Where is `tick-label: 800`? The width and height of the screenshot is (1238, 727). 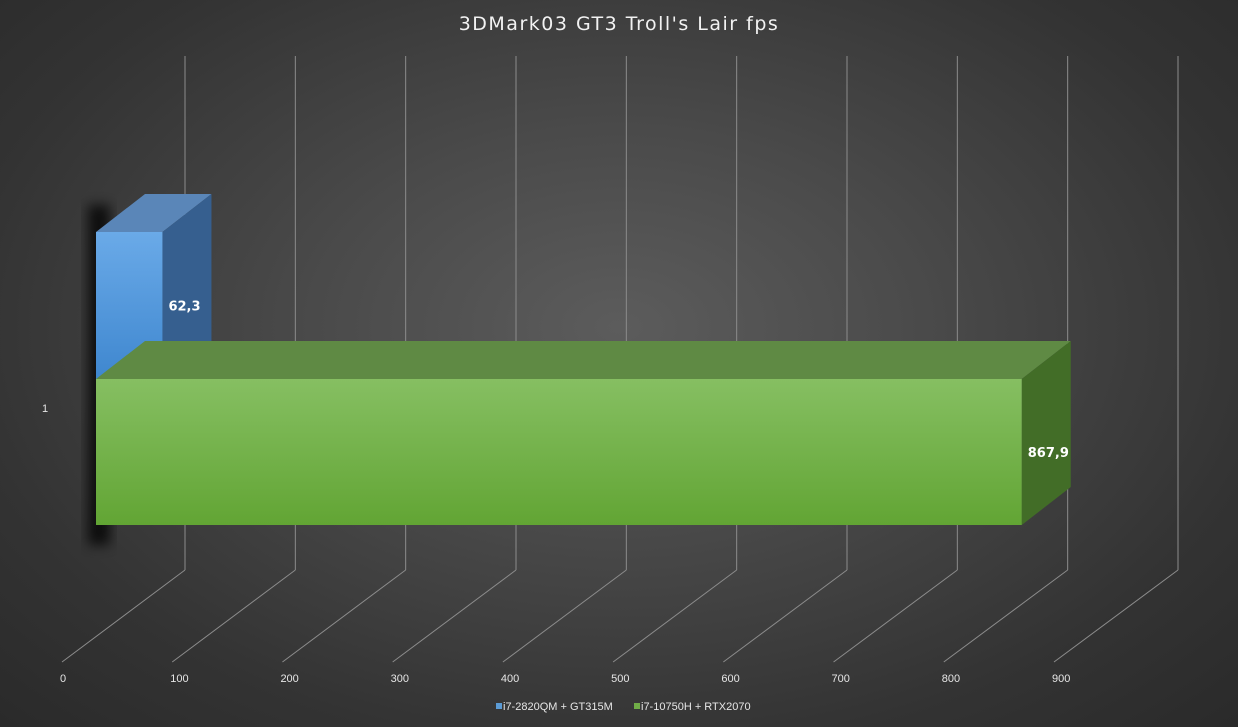 tick-label: 800 is located at coordinates (951, 679).